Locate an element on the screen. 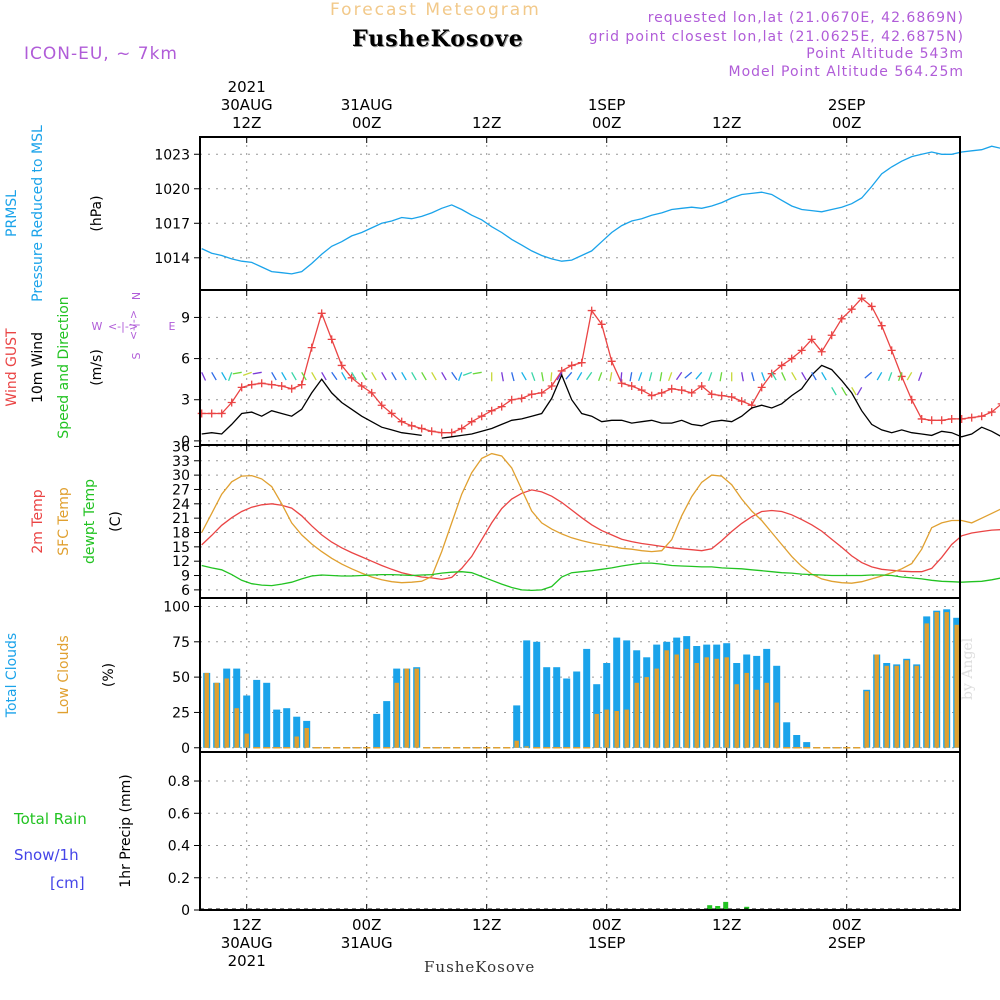 Image resolution: width=1000 pixels, height=1000 pixels. station-title: FusheKosove is located at coordinates (438, 39).